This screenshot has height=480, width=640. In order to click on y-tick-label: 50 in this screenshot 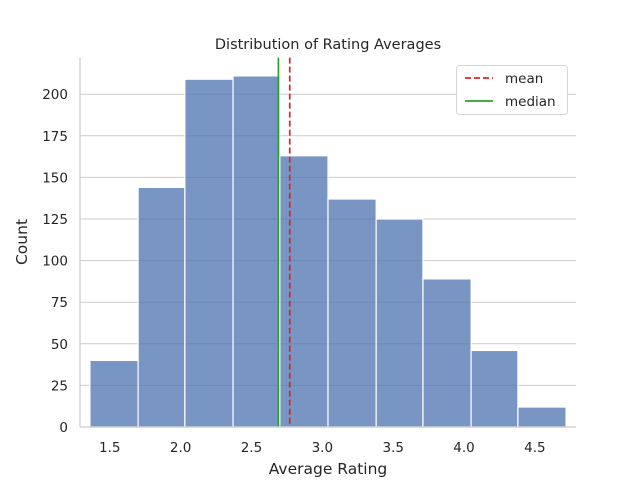, I will do `click(59, 345)`.